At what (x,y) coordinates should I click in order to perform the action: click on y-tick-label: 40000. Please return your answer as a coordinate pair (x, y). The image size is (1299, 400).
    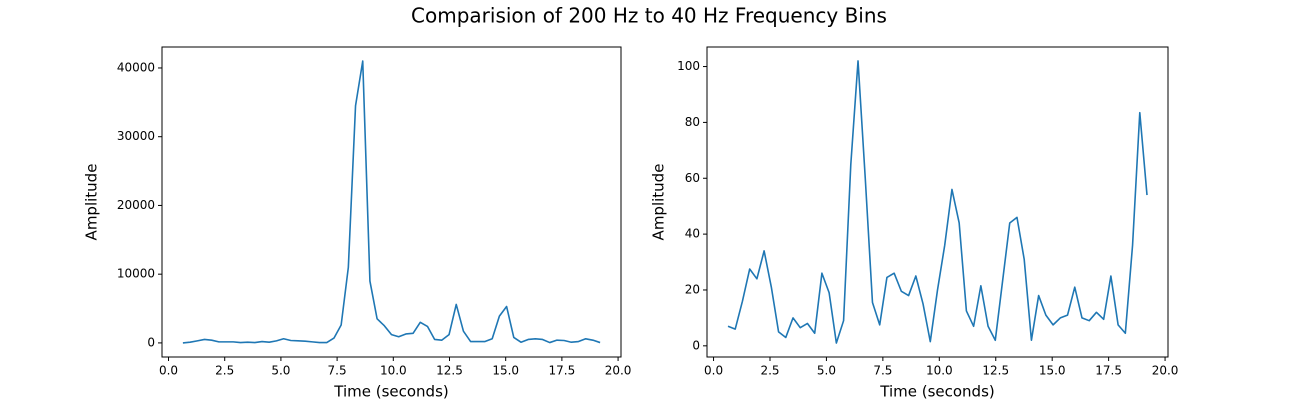
    Looking at the image, I should click on (136, 67).